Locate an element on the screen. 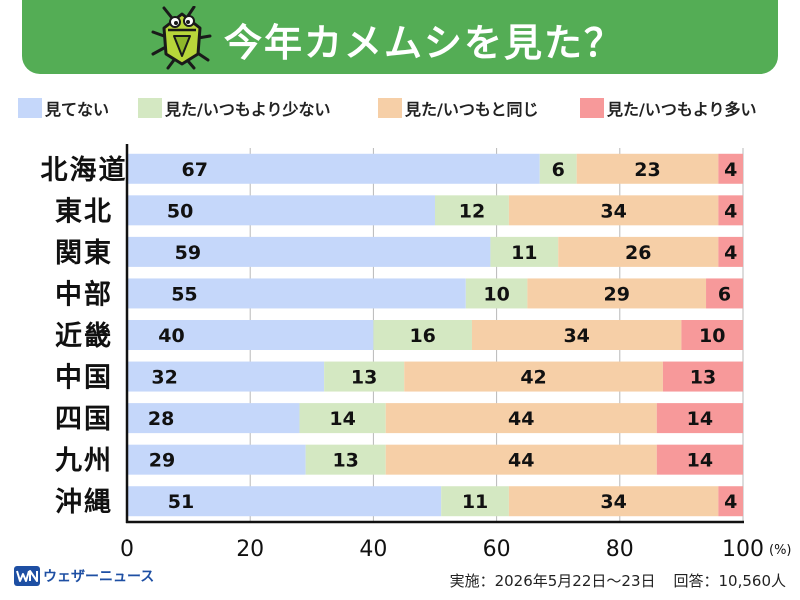  brand-name: ウェザーニュース is located at coordinates (99, 577).